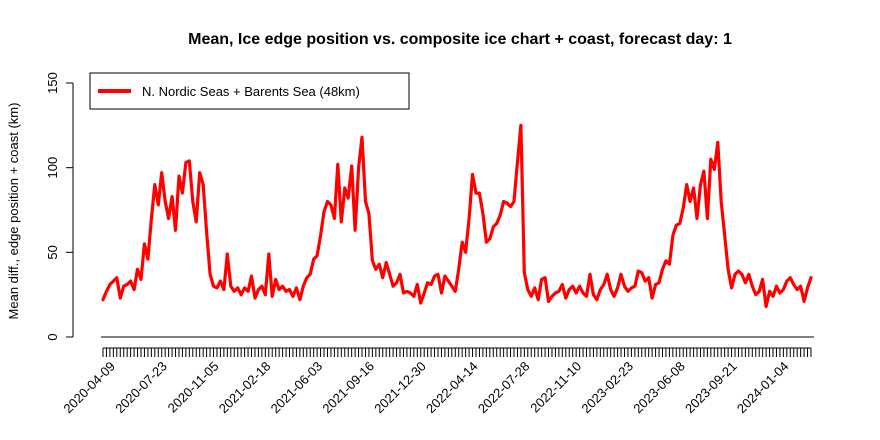 Image resolution: width=880 pixels, height=440 pixels. I want to click on x-tick-label: 2023-06-08, so click(659, 388).